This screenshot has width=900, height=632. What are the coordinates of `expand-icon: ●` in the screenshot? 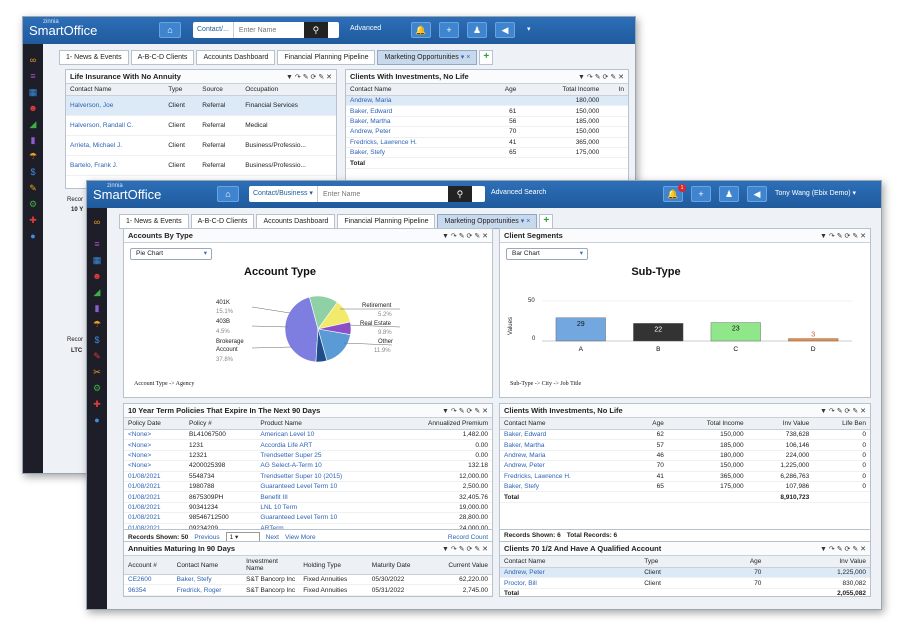 It's located at (97, 420).